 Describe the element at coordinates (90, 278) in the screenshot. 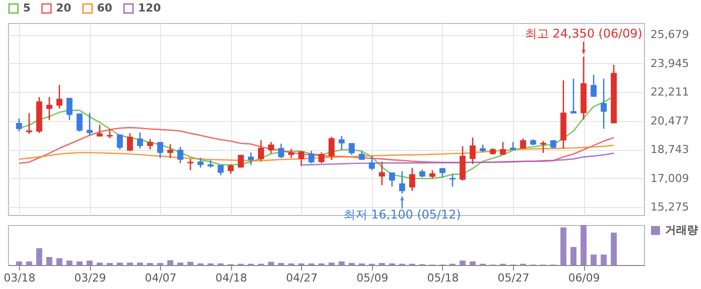

I see `x-tick-label: 03/29` at that location.